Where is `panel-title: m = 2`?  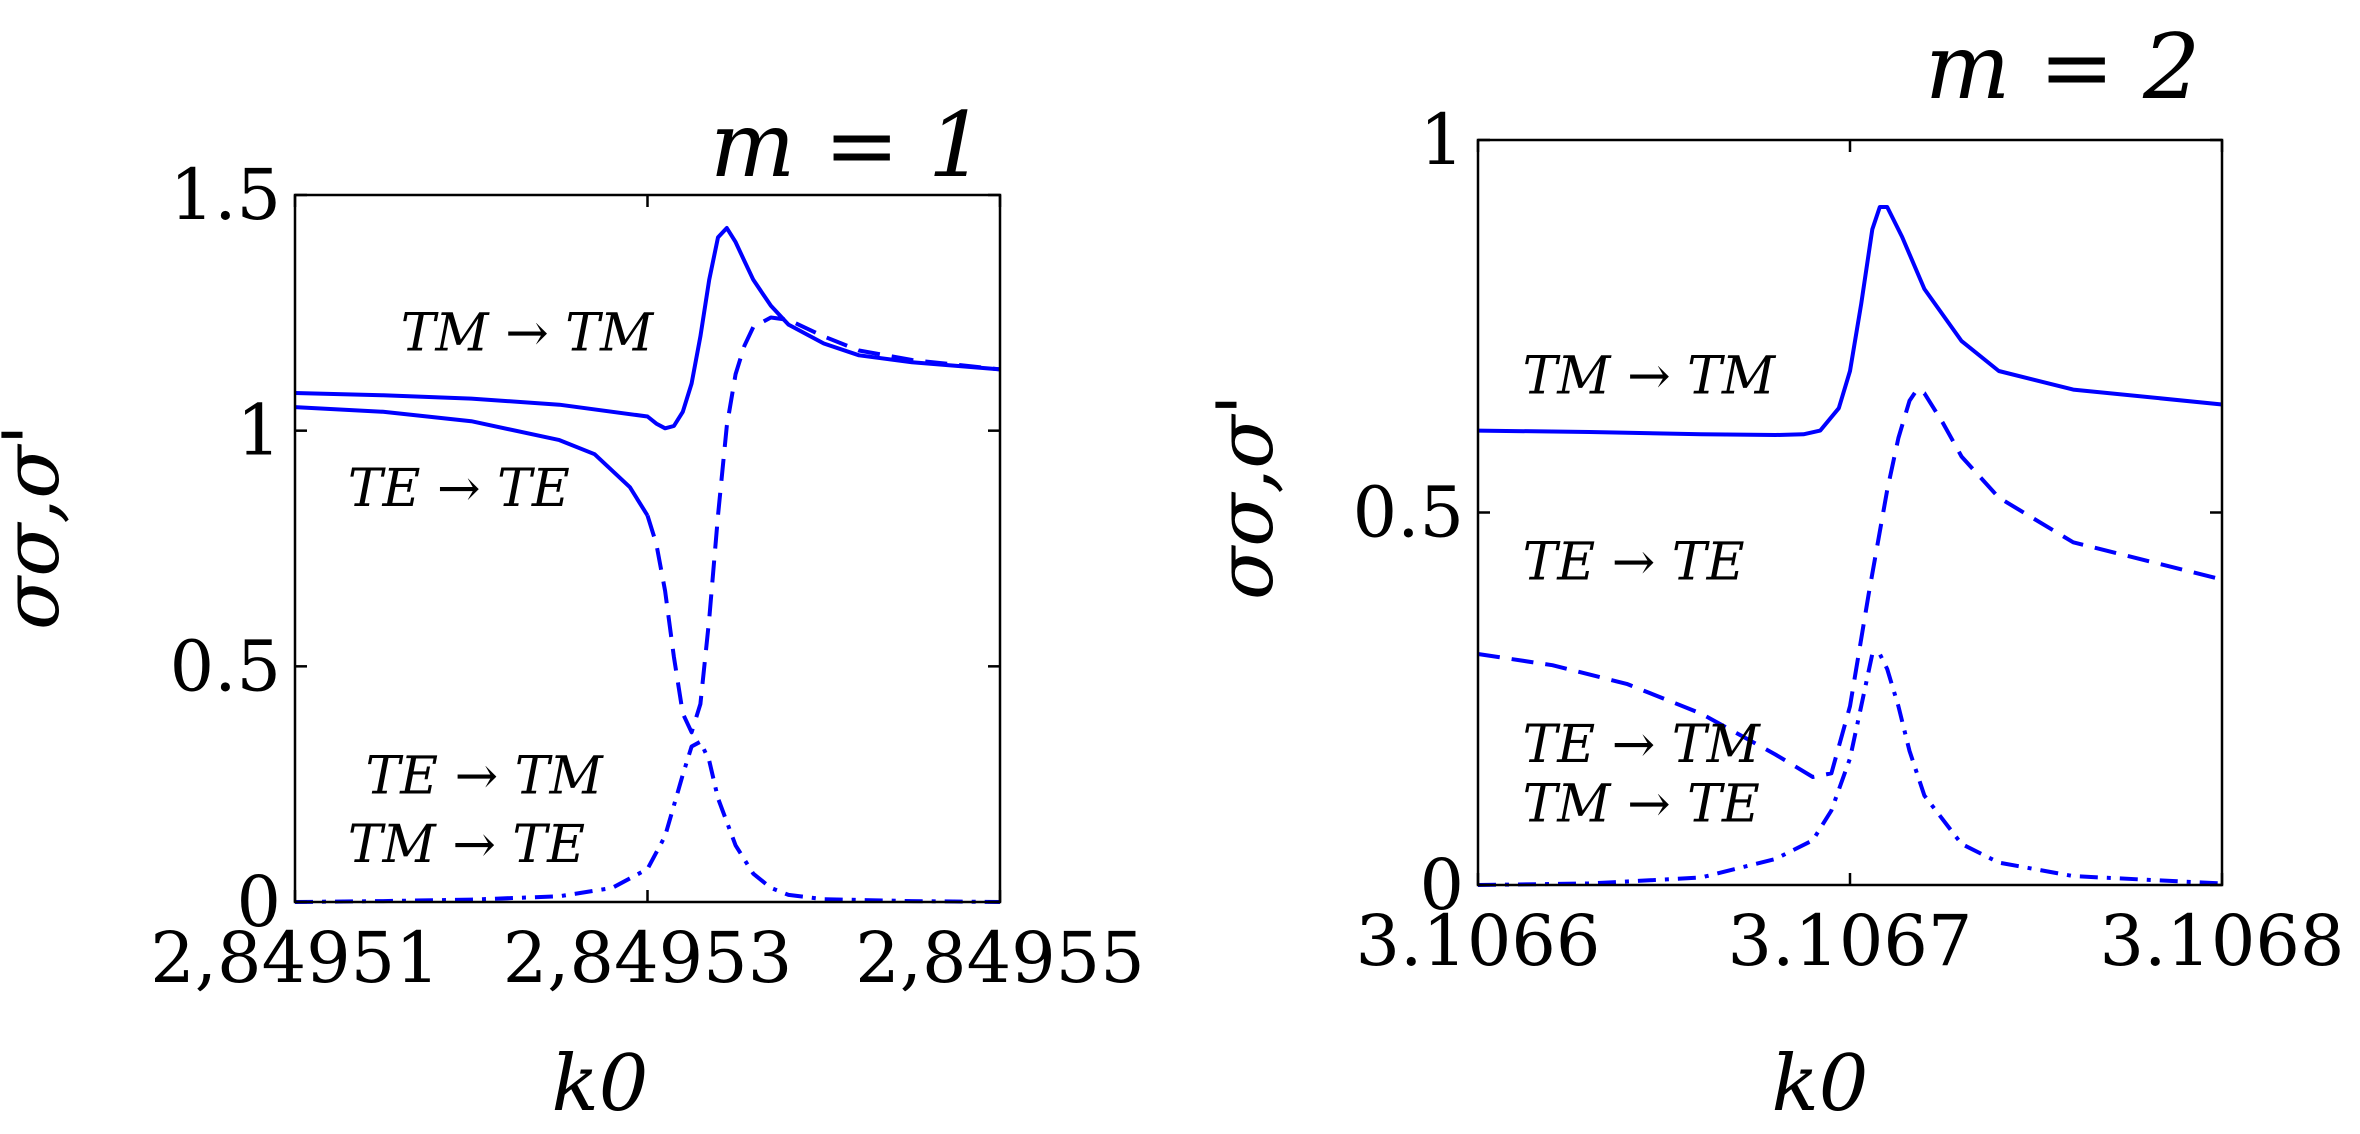
panel-title: m = 2 is located at coordinates (2062, 67).